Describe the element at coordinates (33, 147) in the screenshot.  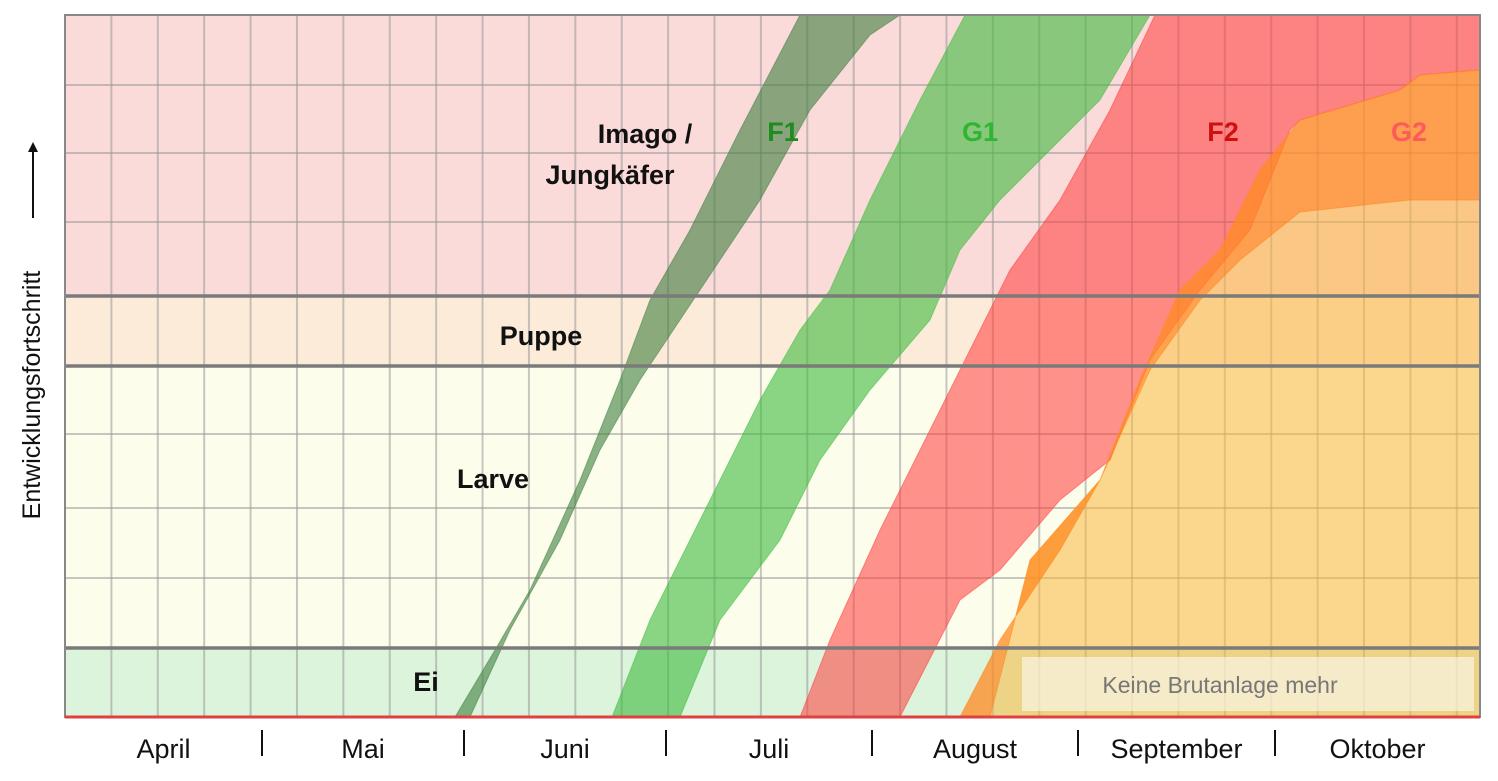
I see `y-axis-arrowhead` at that location.